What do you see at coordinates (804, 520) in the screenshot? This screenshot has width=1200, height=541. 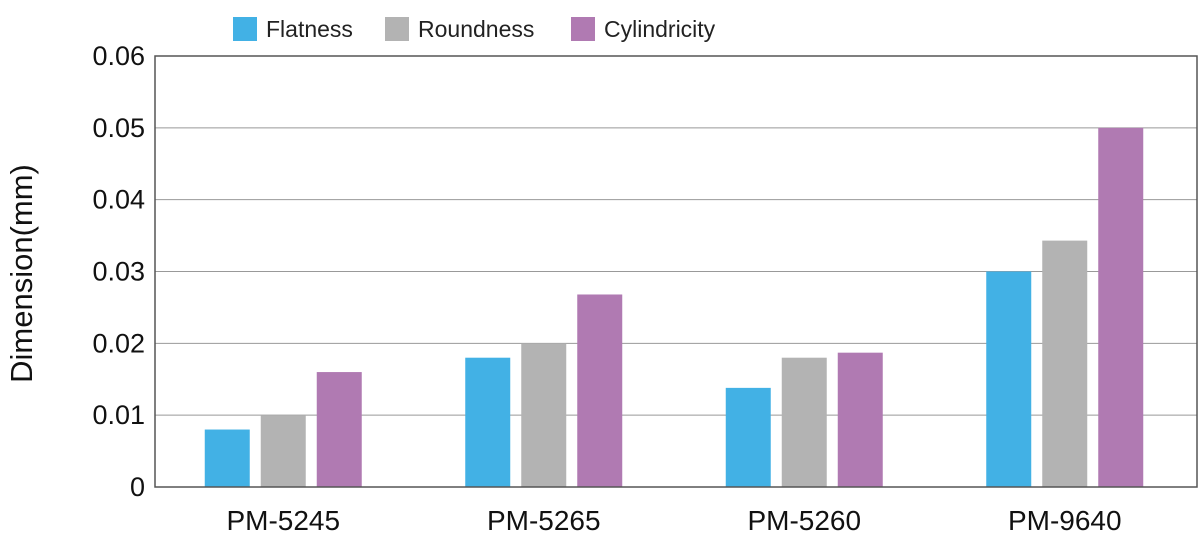 I see `x-category-label: PM-5260` at bounding box center [804, 520].